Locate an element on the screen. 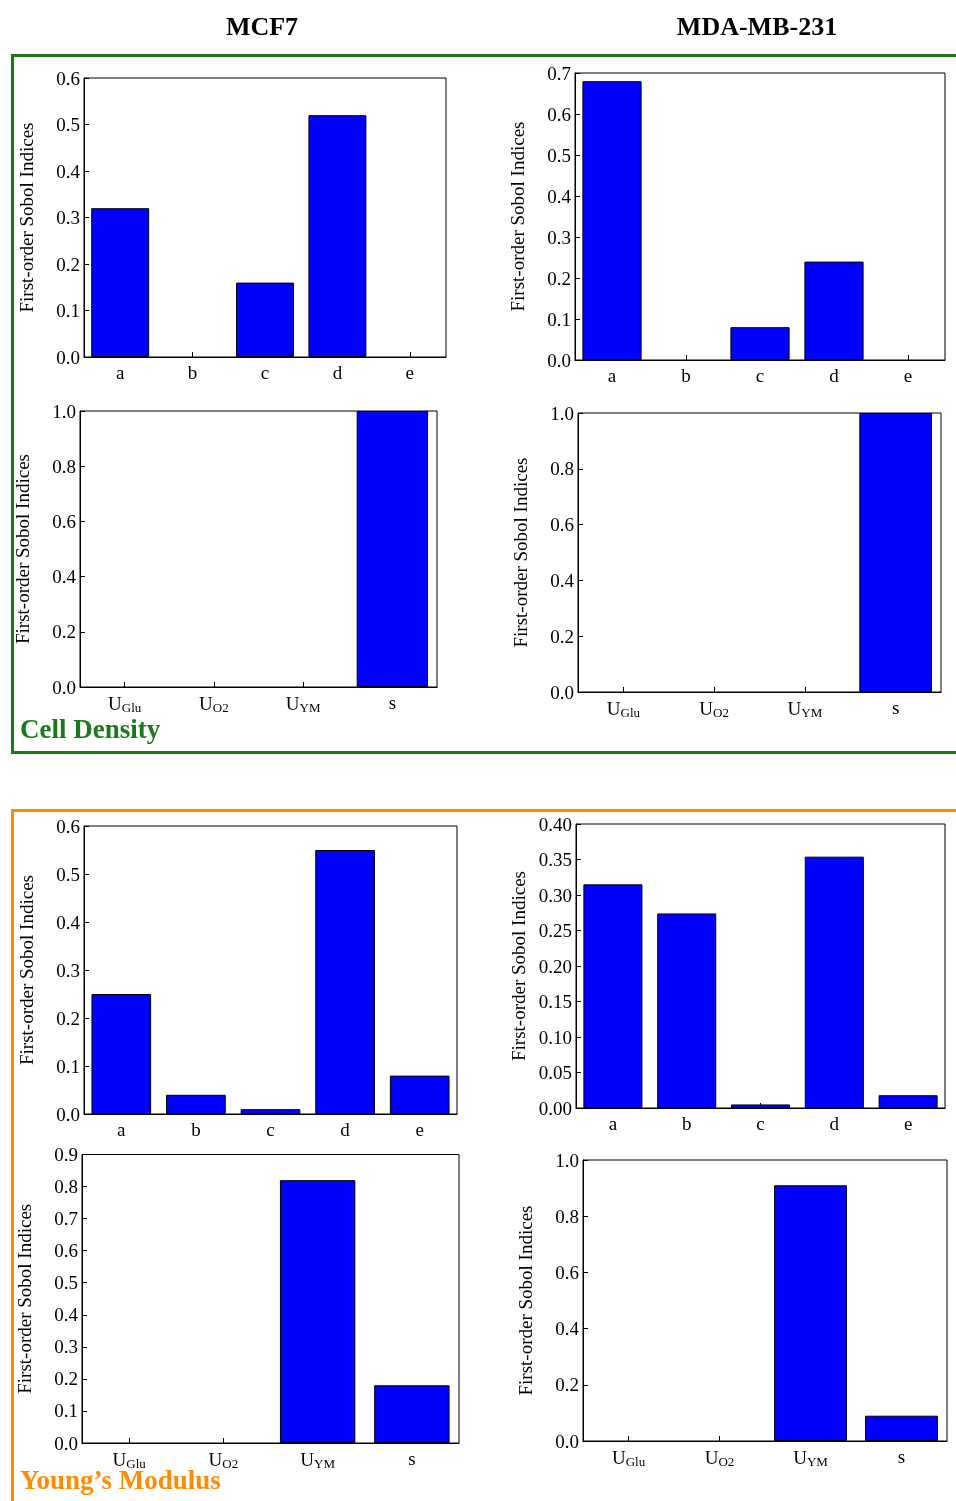 The height and width of the screenshot is (1501, 956). y-tick-label: 0.25 is located at coordinates (555, 930).